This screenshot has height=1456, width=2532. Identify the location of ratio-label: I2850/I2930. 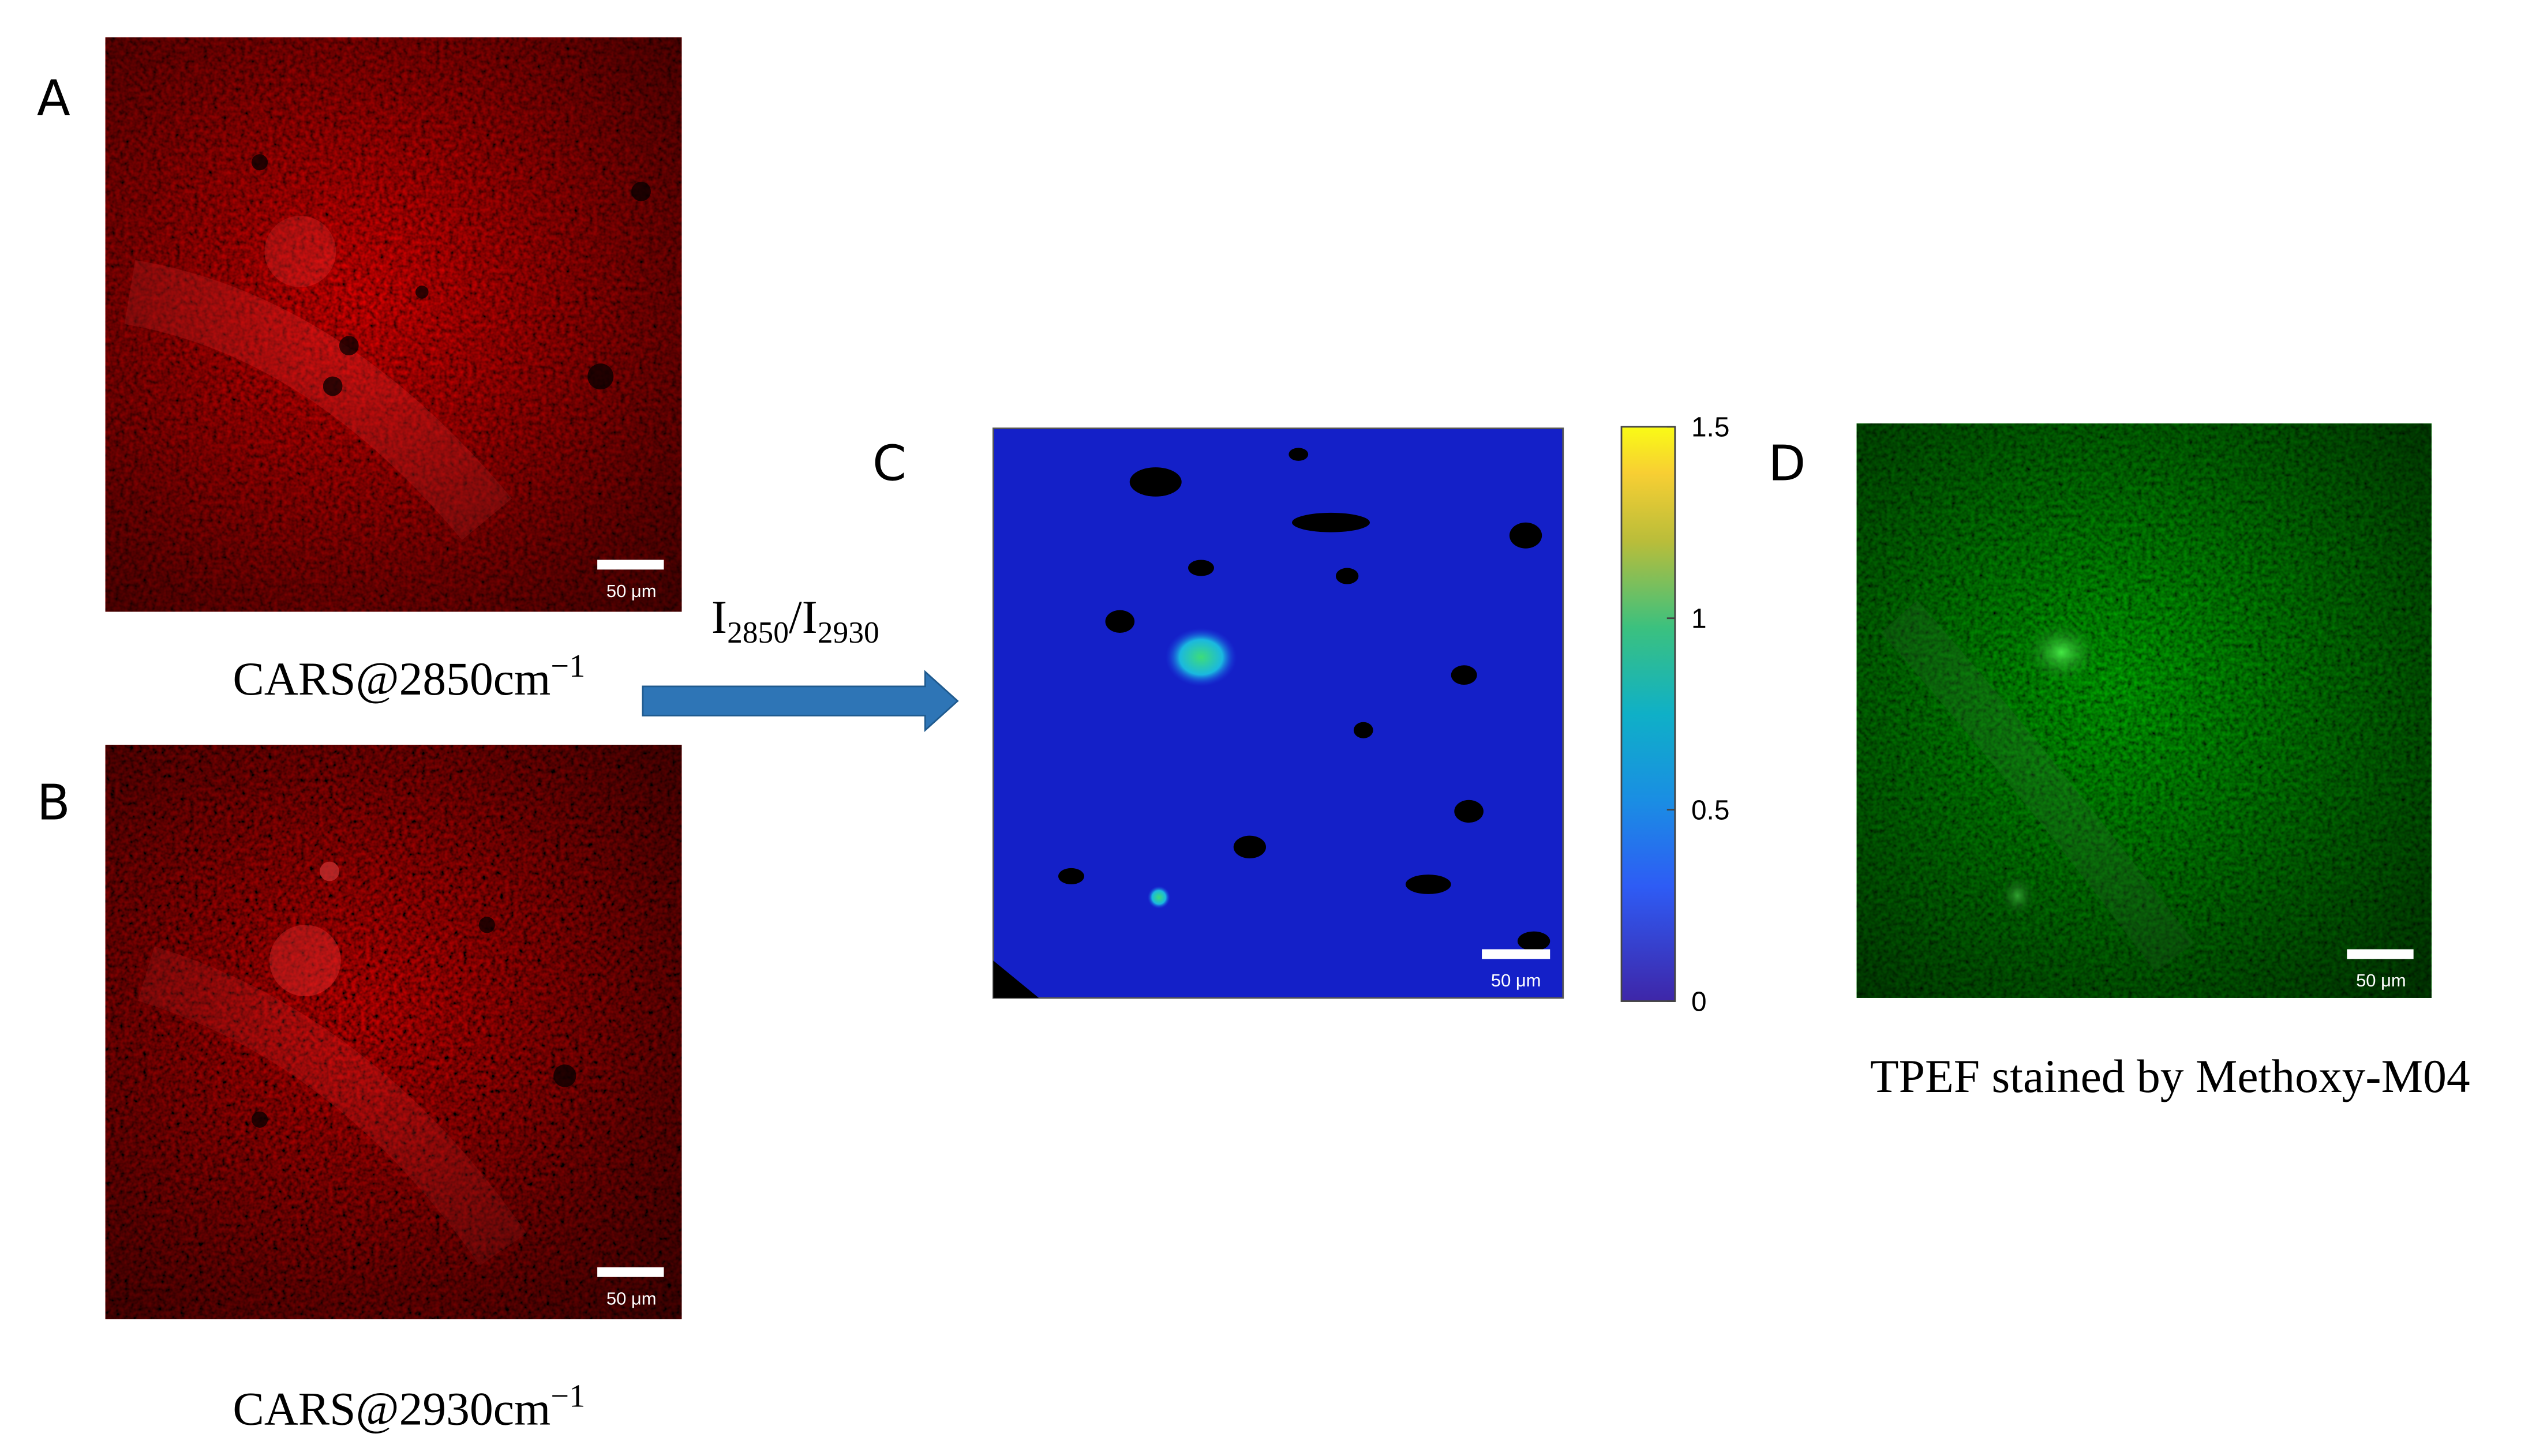
(795, 621).